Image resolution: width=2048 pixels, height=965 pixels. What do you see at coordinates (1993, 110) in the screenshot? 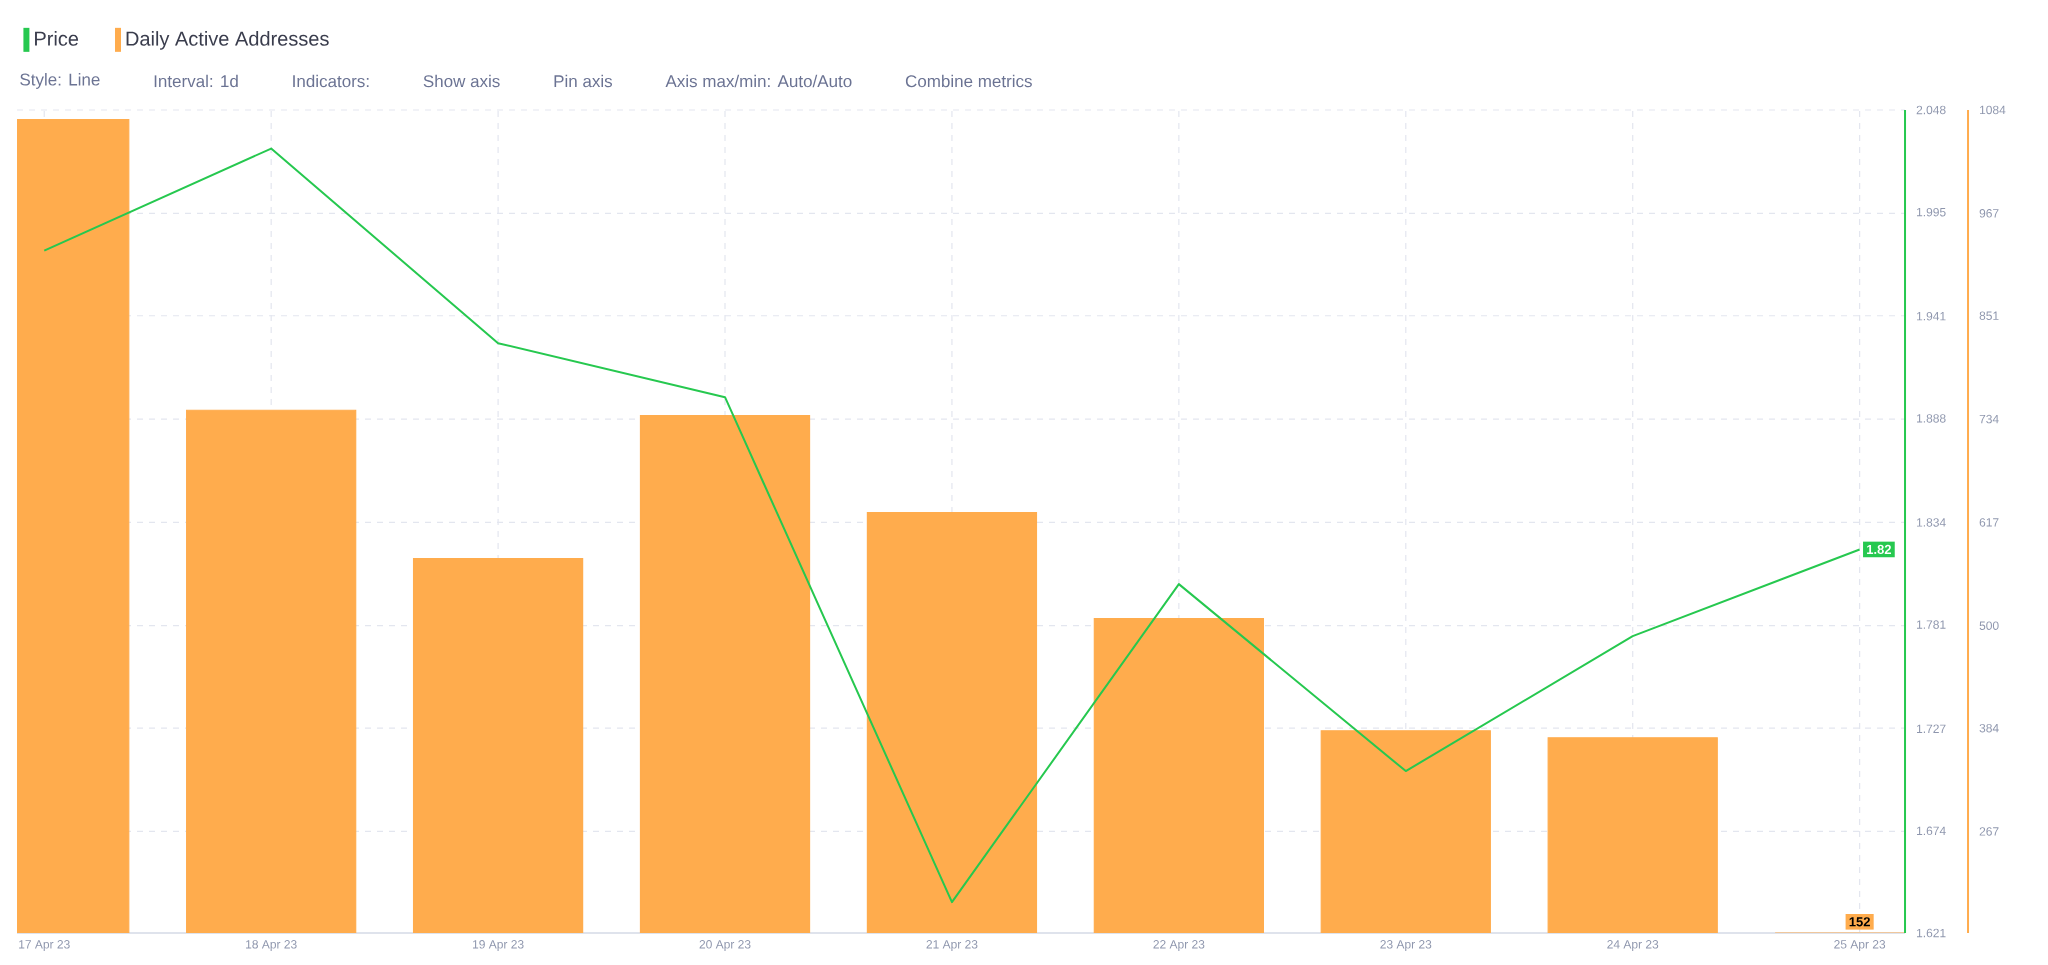
I see `y2-tick-label: 1084` at bounding box center [1993, 110].